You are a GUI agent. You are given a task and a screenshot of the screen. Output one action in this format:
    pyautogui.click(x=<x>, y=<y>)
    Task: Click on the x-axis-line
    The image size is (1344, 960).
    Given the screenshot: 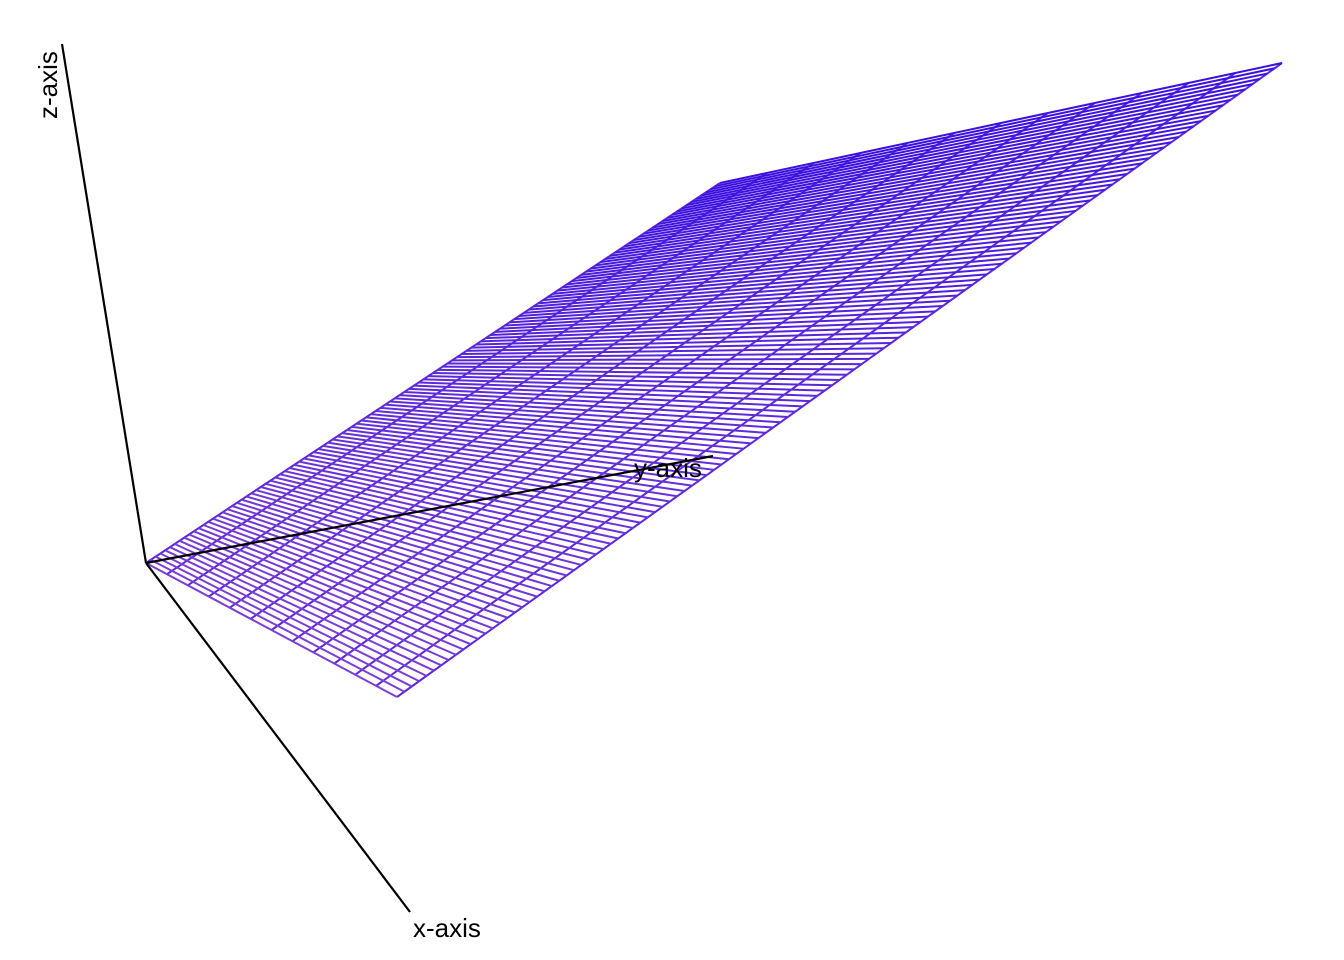 What is the action you would take?
    pyautogui.click(x=278, y=737)
    